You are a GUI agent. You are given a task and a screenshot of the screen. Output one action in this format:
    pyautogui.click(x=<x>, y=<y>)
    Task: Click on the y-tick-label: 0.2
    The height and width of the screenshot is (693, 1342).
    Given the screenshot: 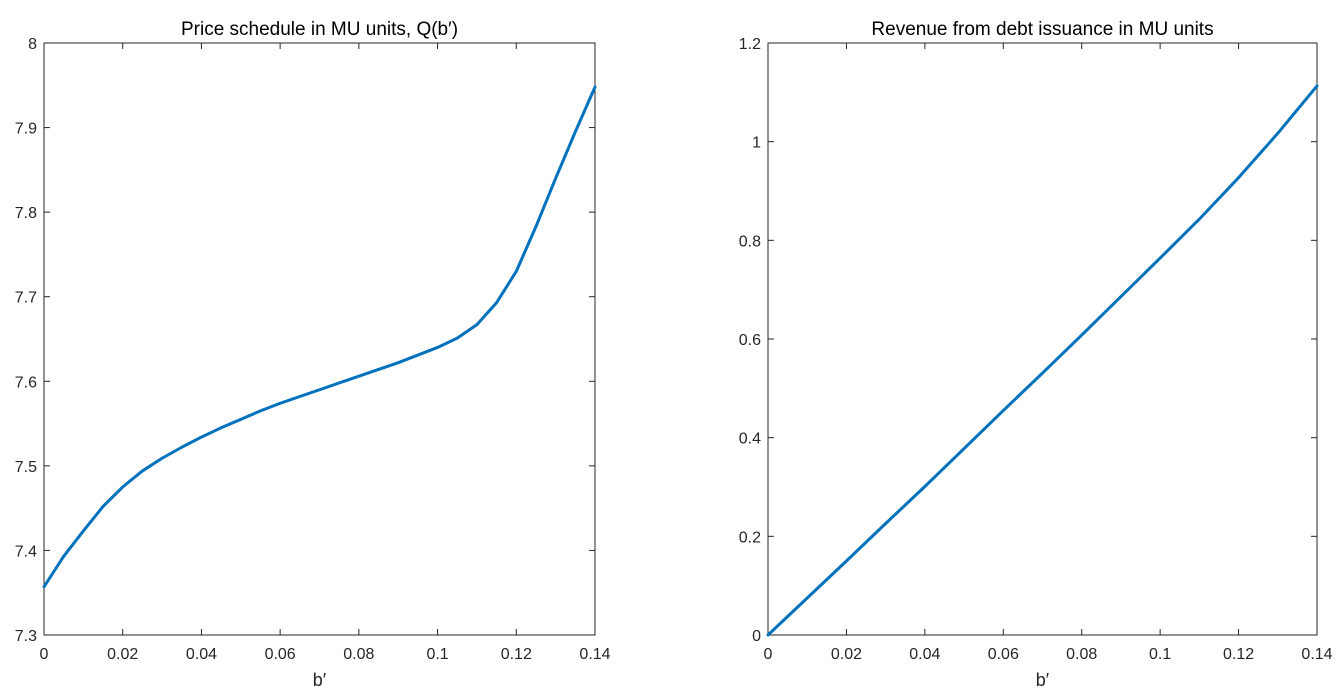 What is the action you would take?
    pyautogui.click(x=750, y=537)
    